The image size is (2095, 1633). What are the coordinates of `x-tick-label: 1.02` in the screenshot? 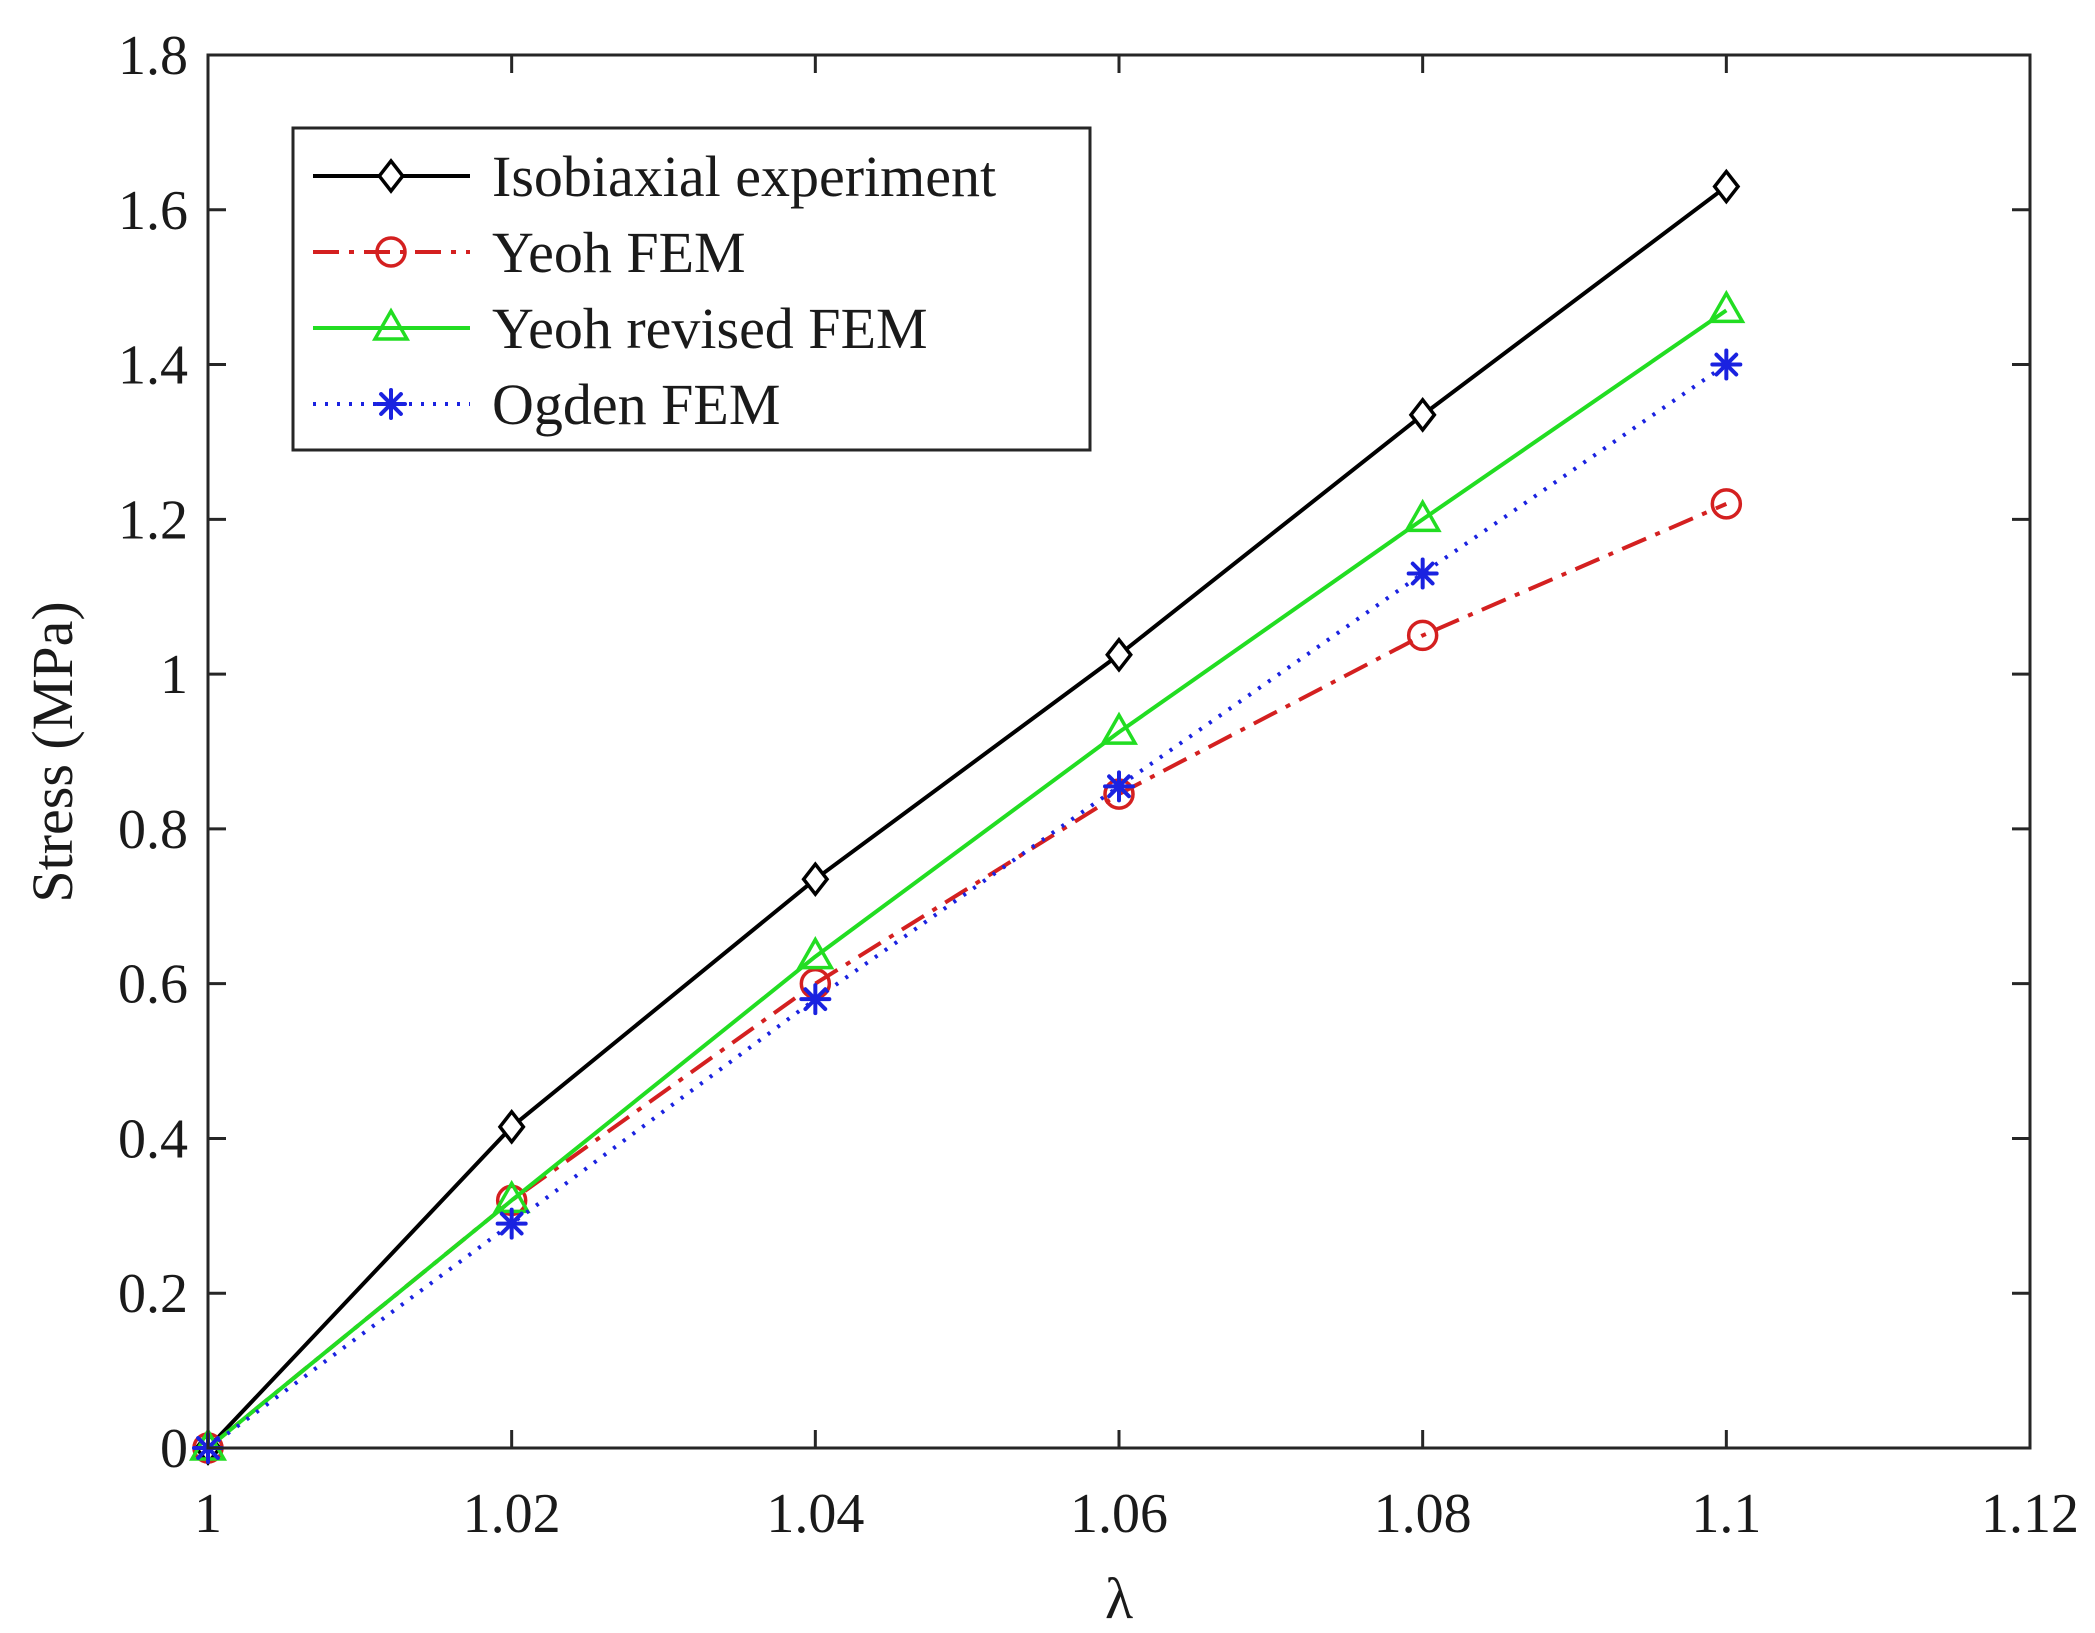 It's located at (512, 1514).